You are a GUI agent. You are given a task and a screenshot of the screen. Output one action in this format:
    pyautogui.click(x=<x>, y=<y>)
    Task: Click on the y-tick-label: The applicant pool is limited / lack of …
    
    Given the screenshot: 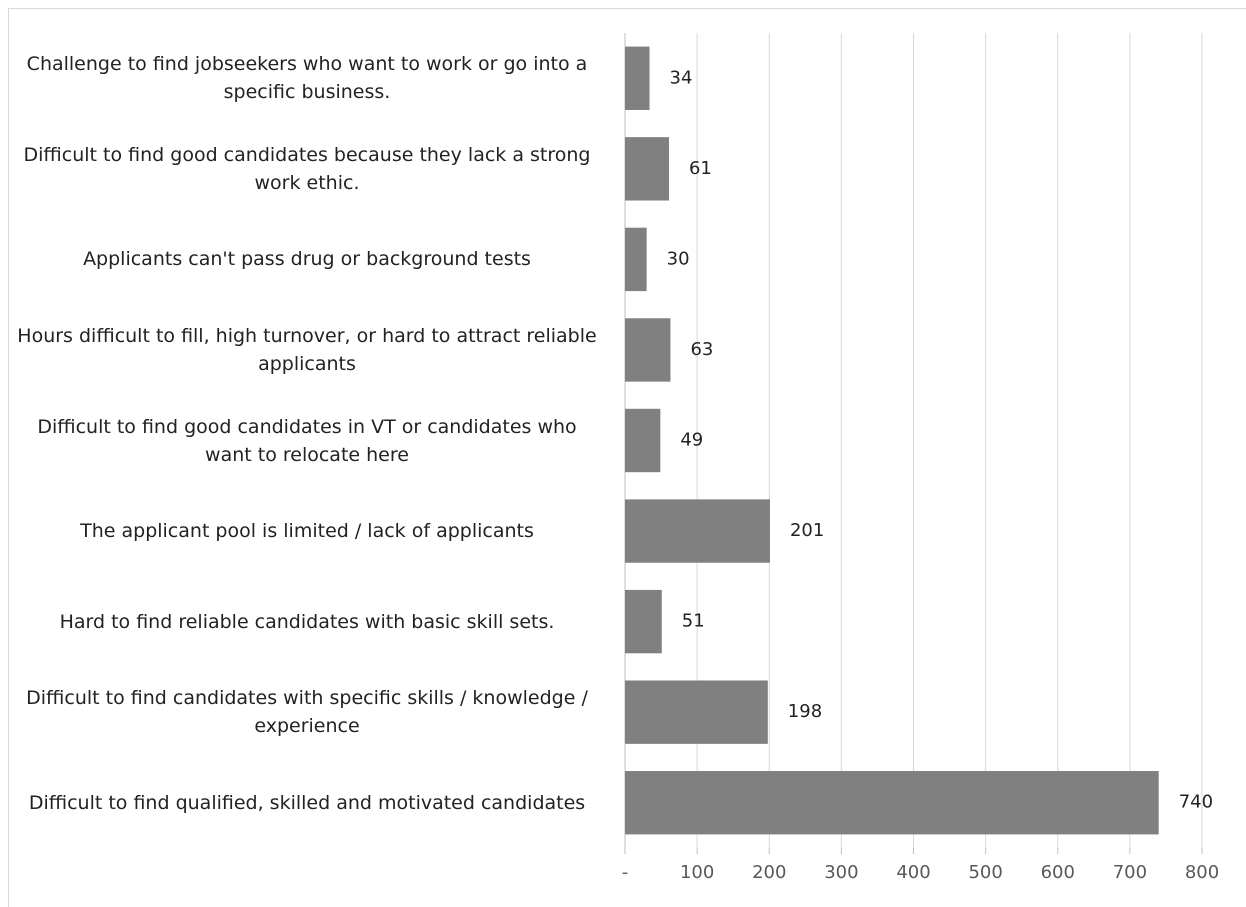 What is the action you would take?
    pyautogui.click(x=307, y=531)
    